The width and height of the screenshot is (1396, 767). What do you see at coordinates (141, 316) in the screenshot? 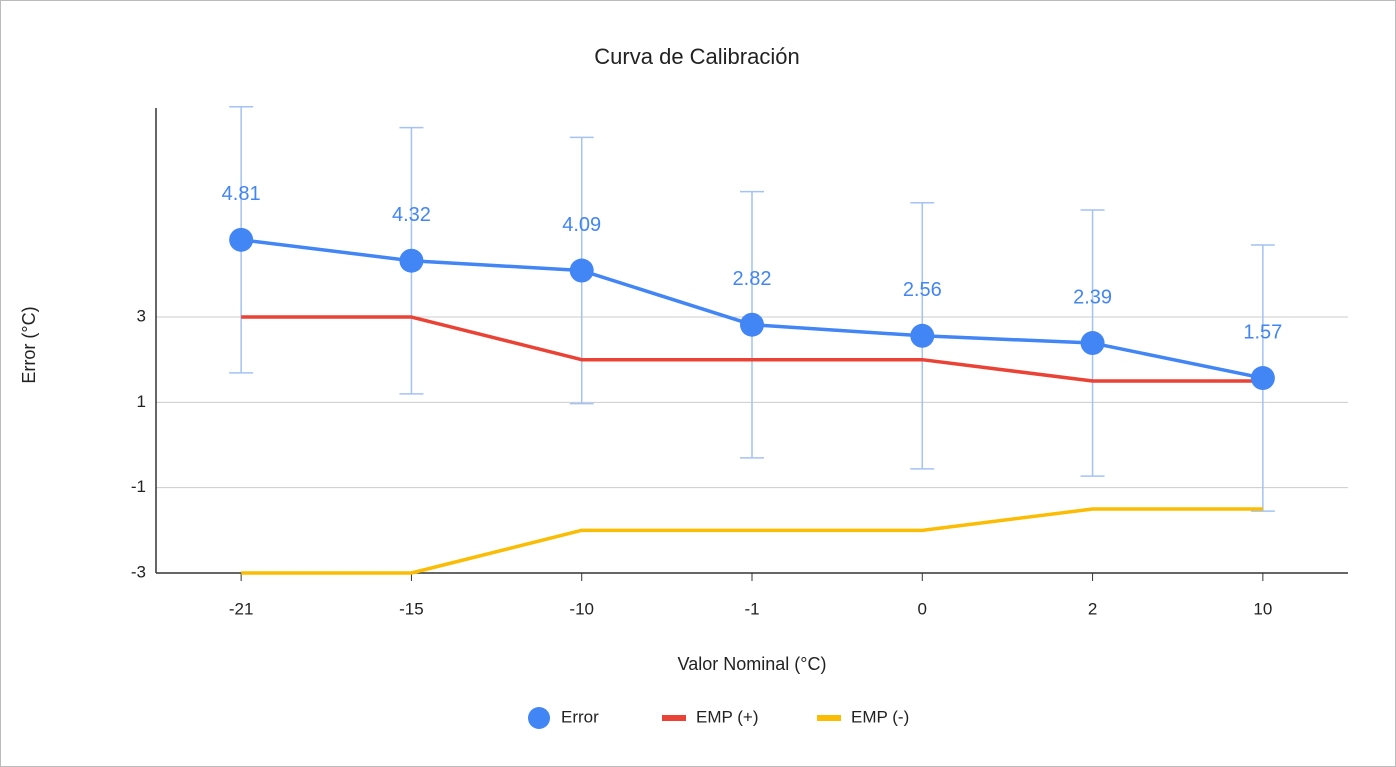
I see `y-tick-label: 3` at bounding box center [141, 316].